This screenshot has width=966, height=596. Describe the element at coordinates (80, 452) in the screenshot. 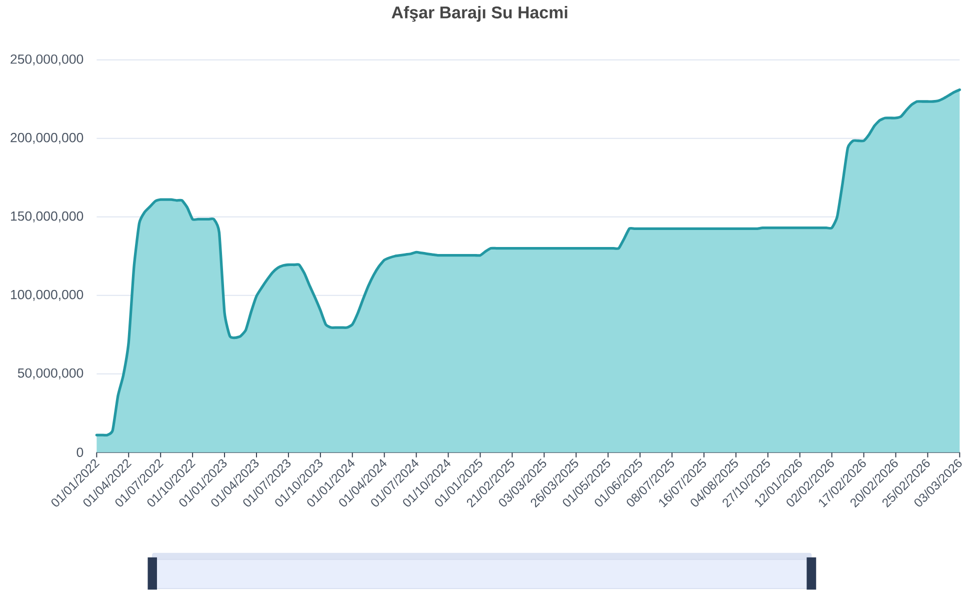

I see `y-tick-label: 0` at that location.